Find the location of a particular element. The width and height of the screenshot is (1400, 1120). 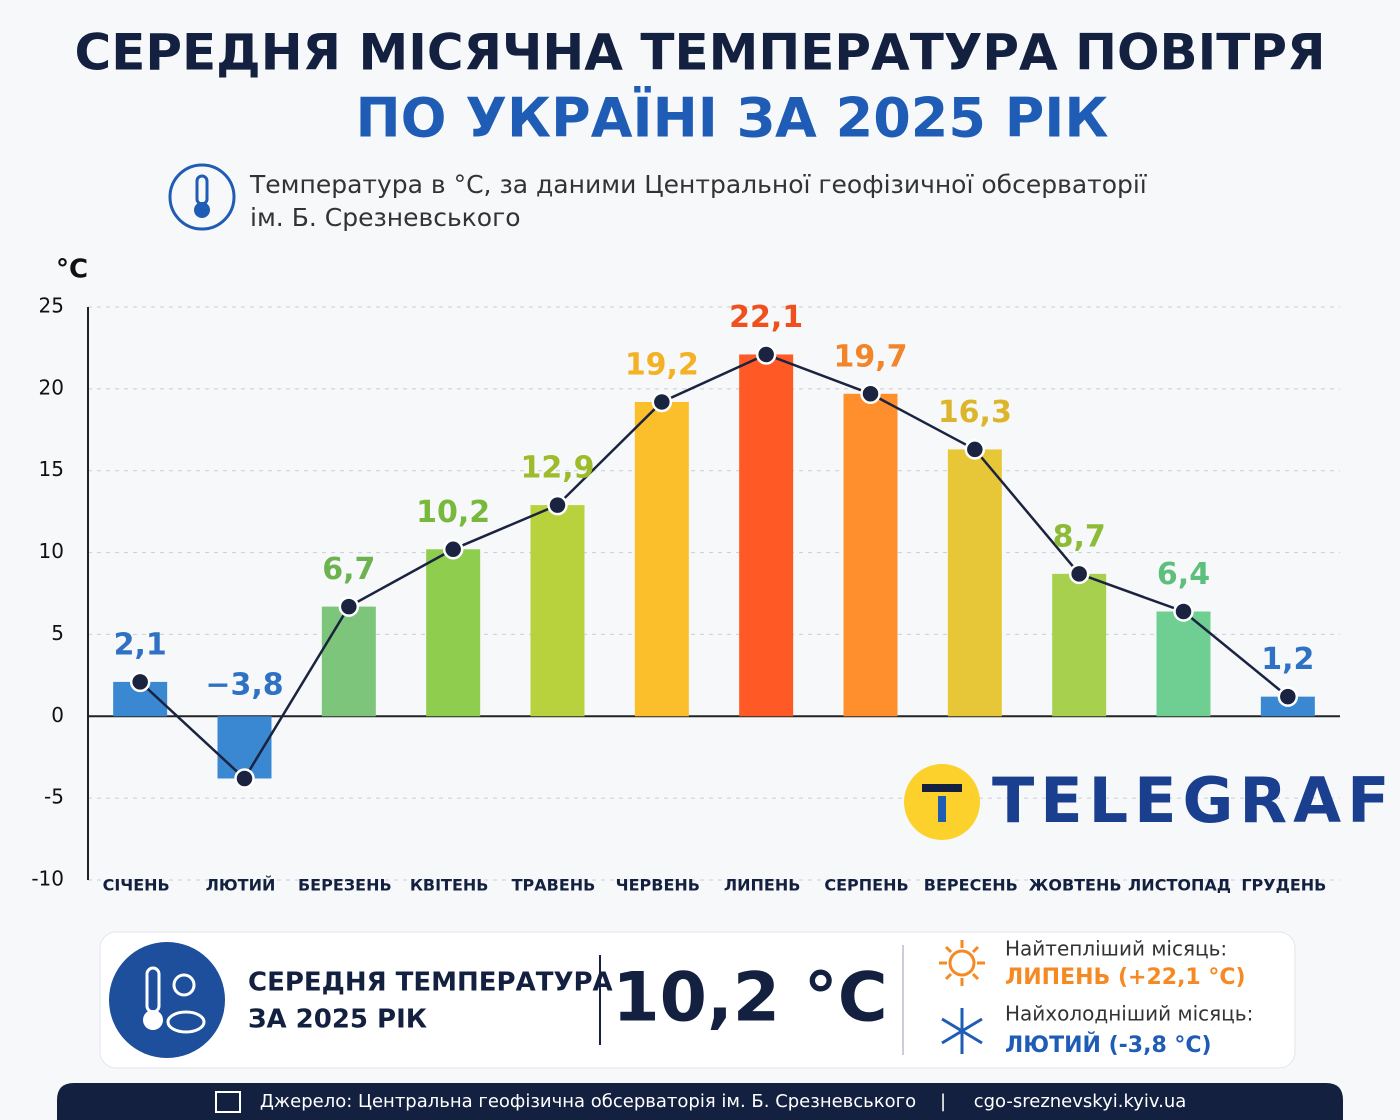

value-label: 8,7 is located at coordinates (1079, 536).